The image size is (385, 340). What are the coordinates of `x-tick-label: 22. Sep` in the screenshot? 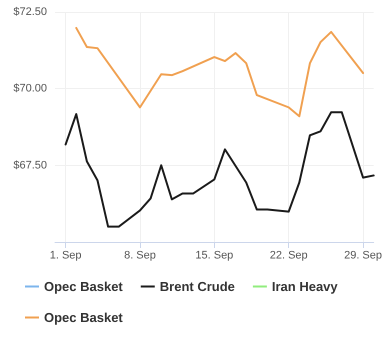 It's located at (289, 256).